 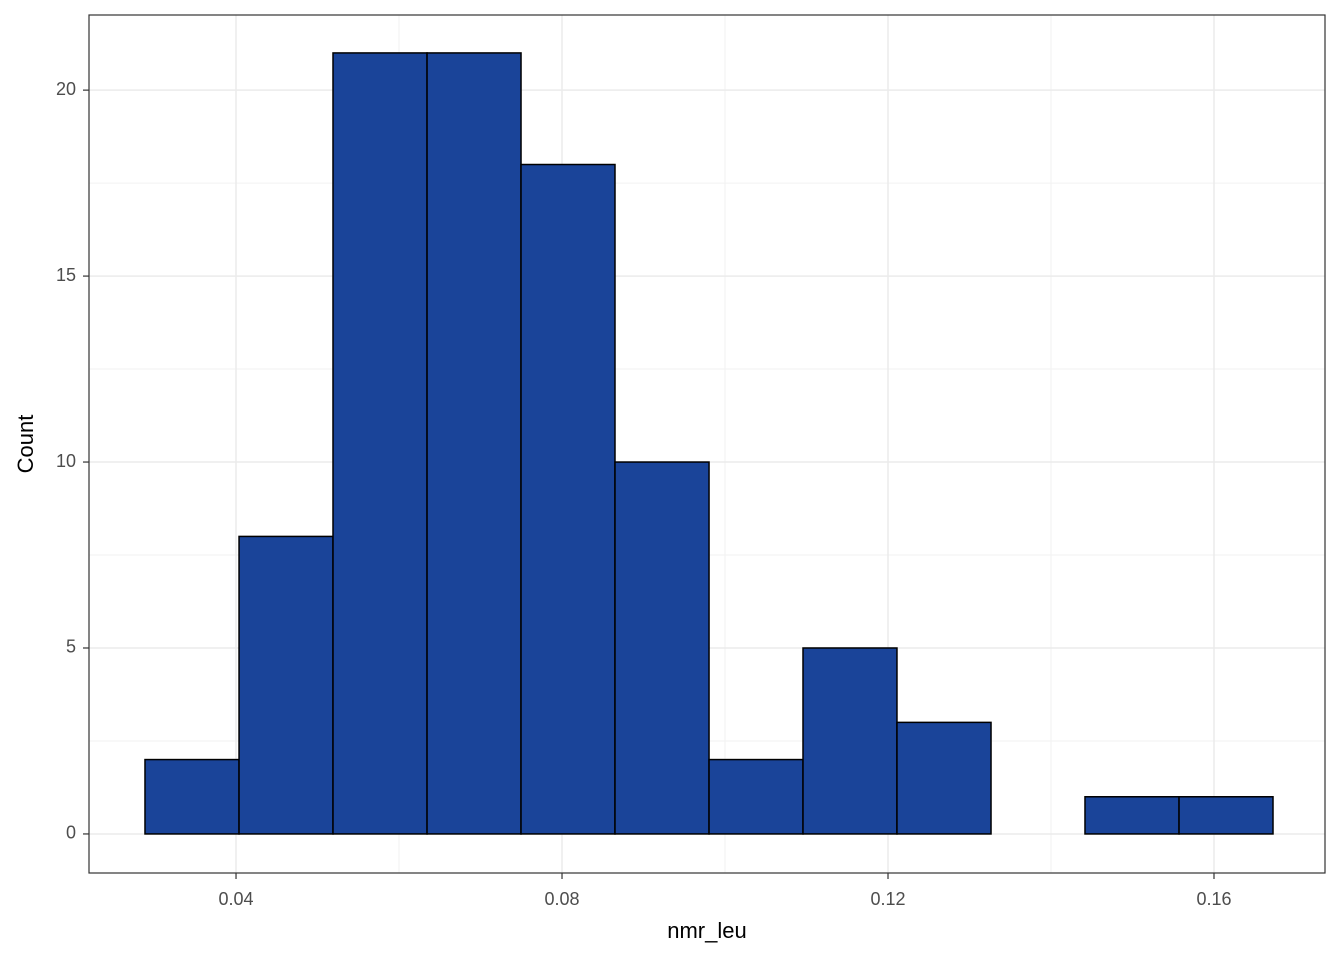 I want to click on x-tick-label: 0.12, so click(x=887, y=899).